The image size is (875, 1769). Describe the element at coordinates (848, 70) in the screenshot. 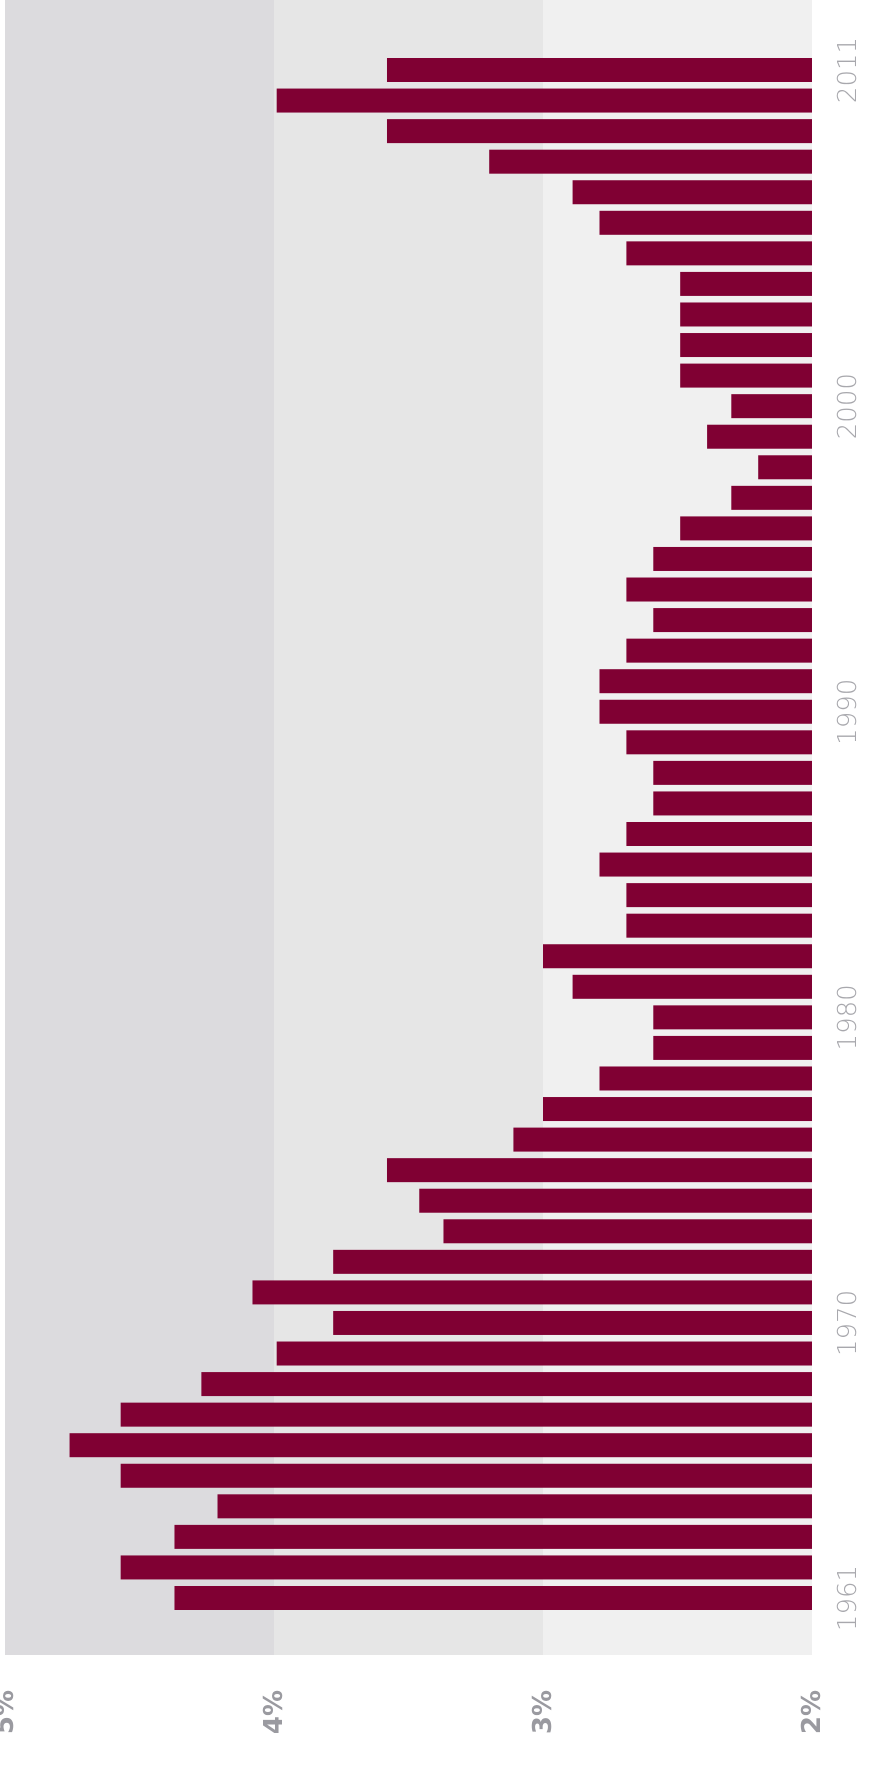

I see `year-tick-2011: 2011` at that location.